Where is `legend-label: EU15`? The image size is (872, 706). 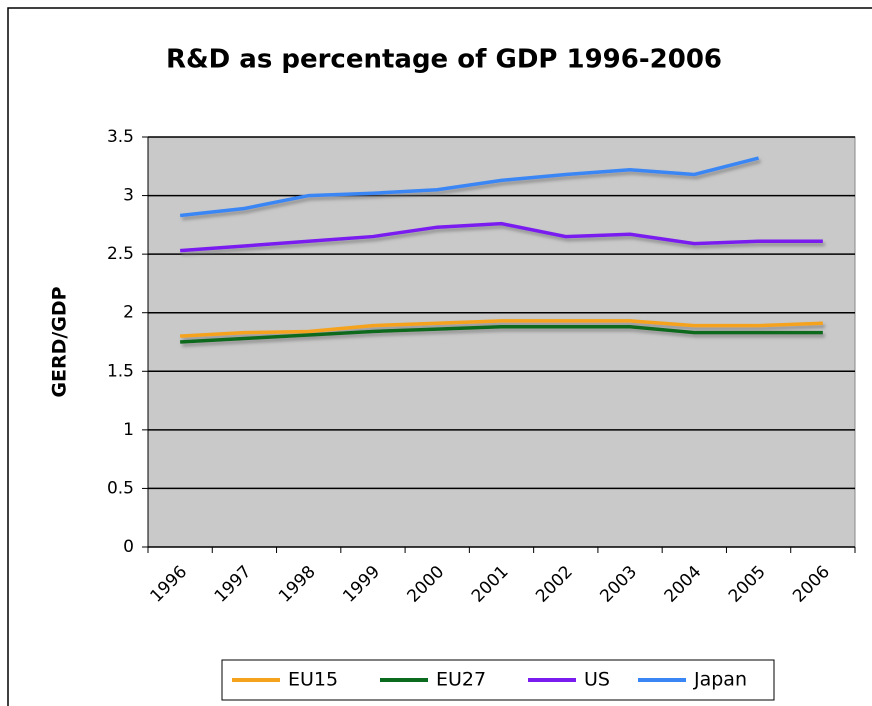 legend-label: EU15 is located at coordinates (313, 680).